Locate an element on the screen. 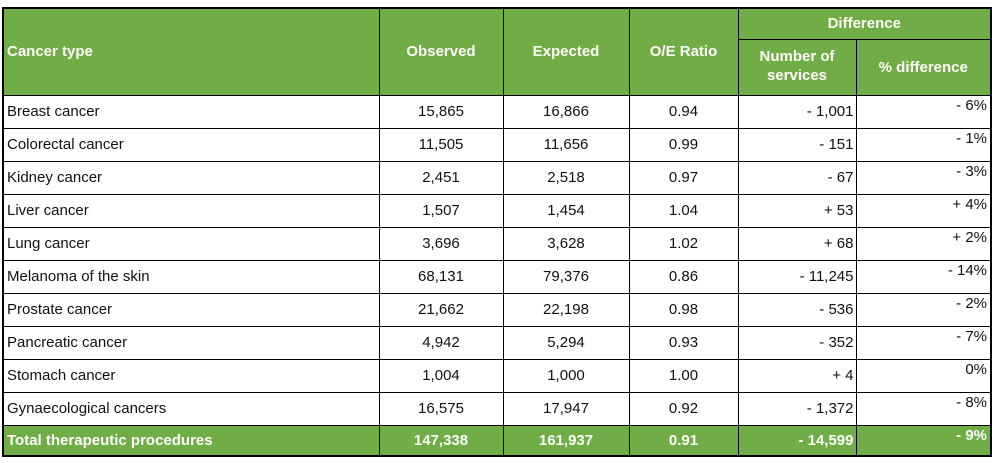  cell-pct-difference: - 7% is located at coordinates (923, 342).